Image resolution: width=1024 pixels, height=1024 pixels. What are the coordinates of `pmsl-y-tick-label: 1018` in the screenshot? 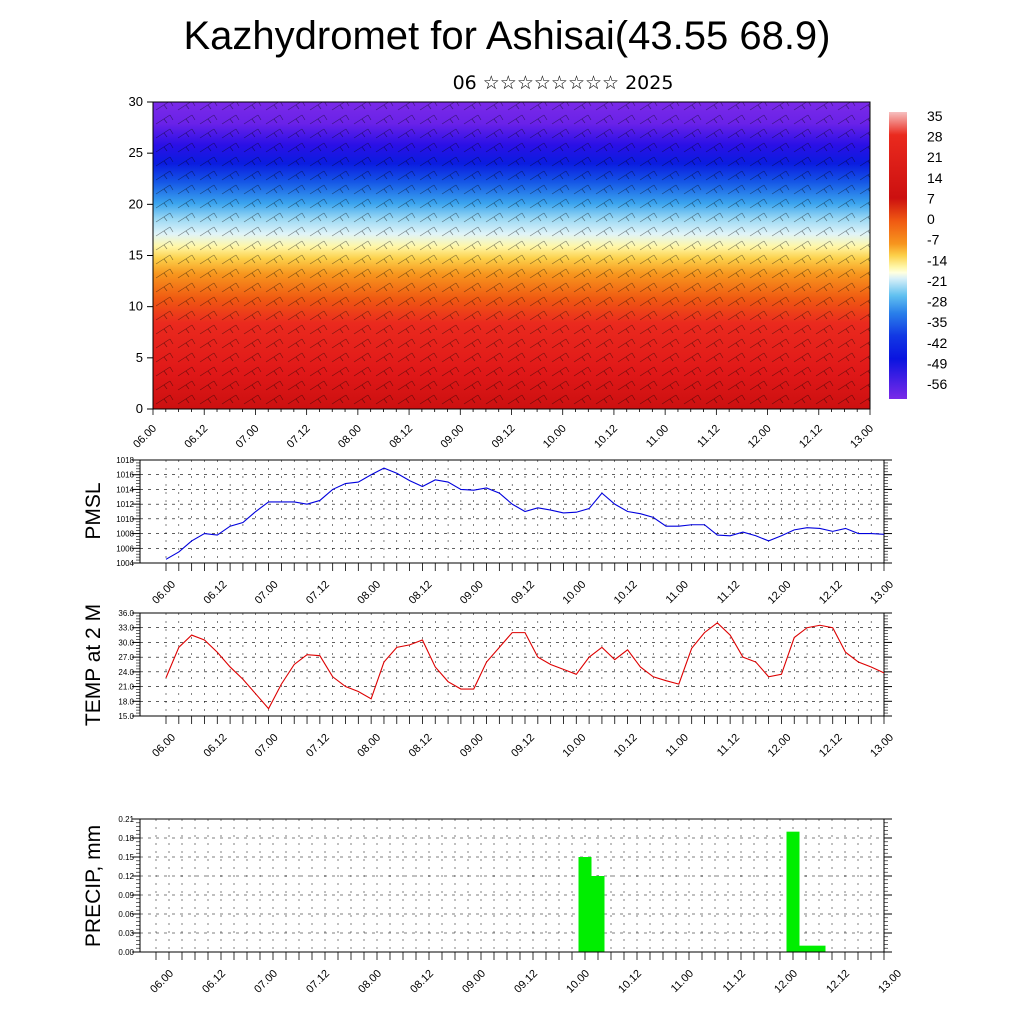 It's located at (125, 460).